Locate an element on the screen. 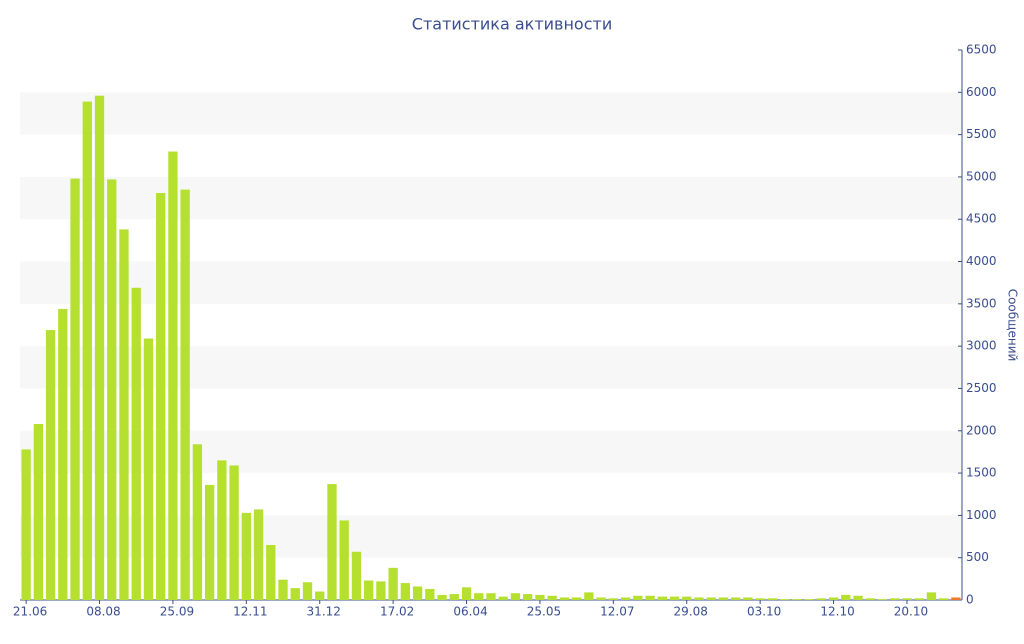 This screenshot has width=1024, height=644. y-tick-label: 5500 is located at coordinates (981, 134).